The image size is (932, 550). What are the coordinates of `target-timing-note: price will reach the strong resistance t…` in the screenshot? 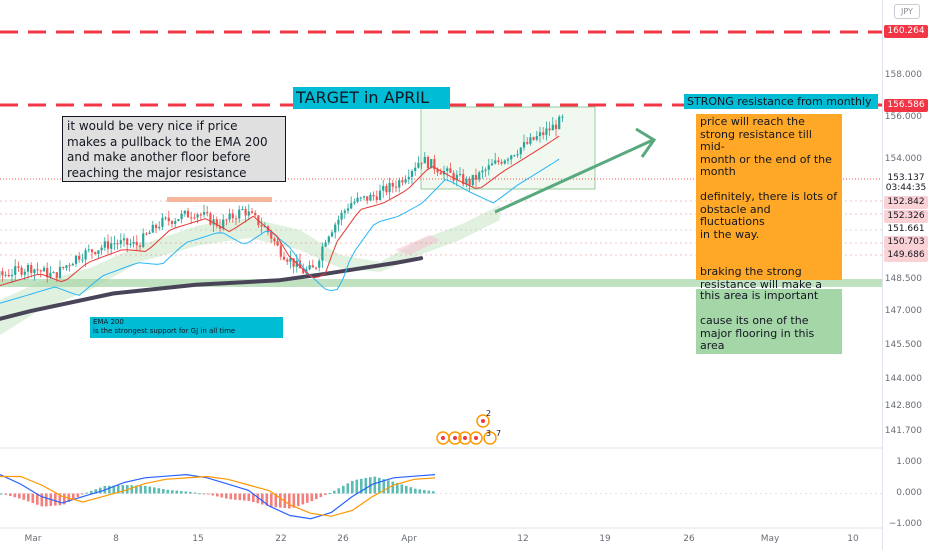 It's located at (769, 208).